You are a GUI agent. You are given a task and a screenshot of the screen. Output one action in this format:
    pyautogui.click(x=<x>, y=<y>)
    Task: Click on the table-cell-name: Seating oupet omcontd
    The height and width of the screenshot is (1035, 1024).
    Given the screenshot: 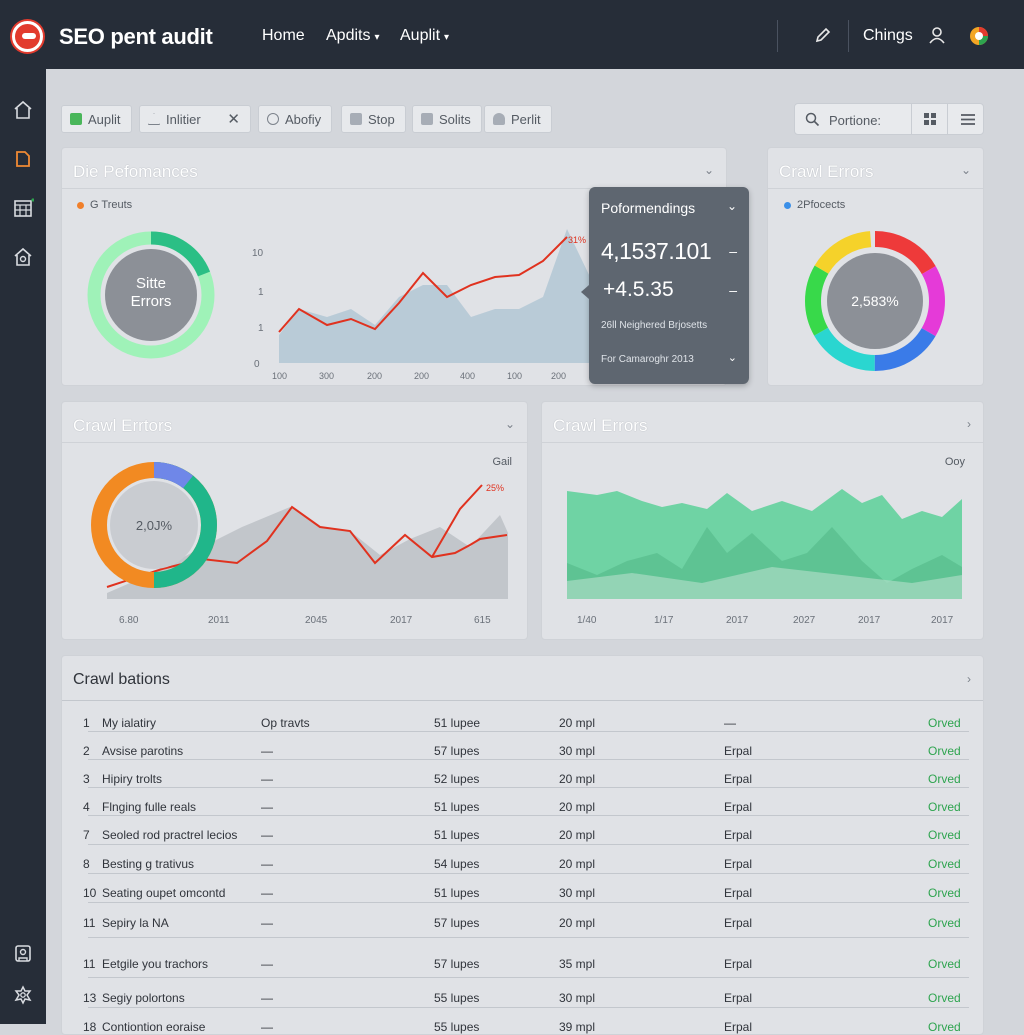 What is the action you would take?
    pyautogui.click(x=164, y=893)
    